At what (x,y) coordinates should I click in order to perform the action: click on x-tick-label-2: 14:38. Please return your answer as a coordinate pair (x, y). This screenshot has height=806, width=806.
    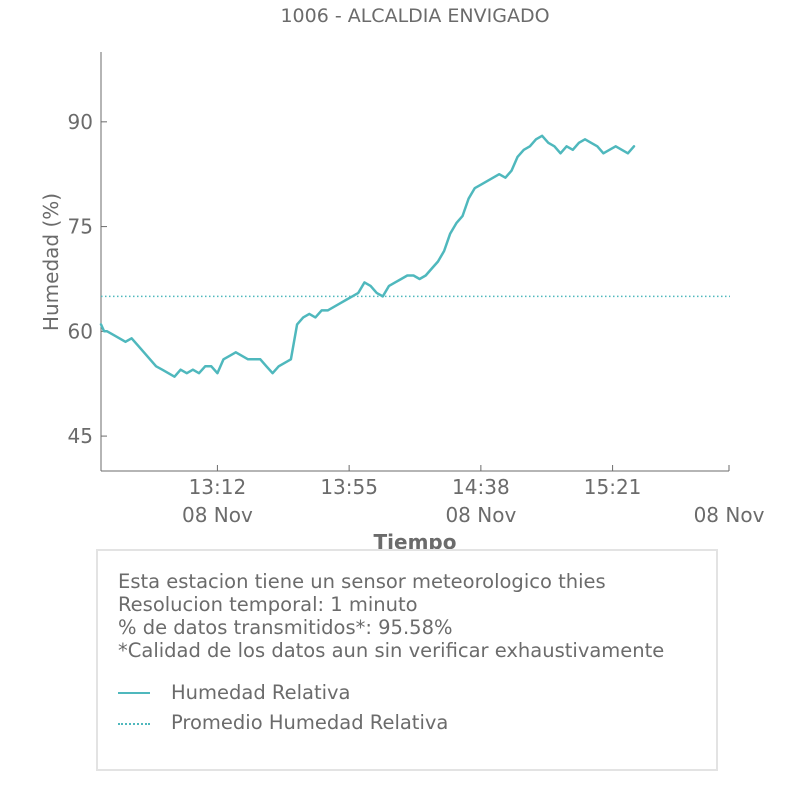
    Looking at the image, I should click on (481, 487).